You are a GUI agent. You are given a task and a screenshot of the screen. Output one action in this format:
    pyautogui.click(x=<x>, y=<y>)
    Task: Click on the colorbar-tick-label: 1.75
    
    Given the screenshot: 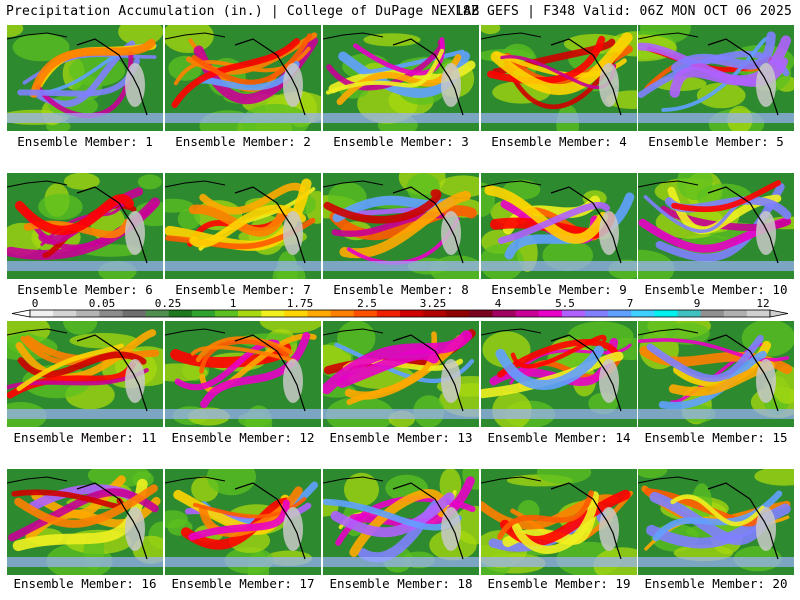 What is the action you would take?
    pyautogui.click(x=300, y=303)
    